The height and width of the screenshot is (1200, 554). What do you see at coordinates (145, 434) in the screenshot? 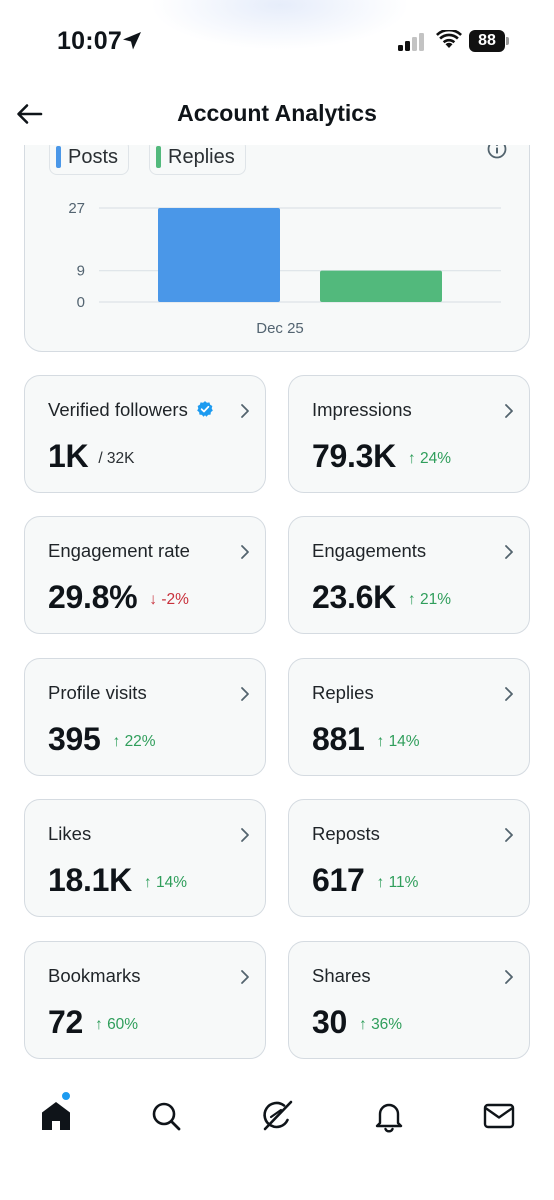
I see `metric-card-verified-followers: Verified followers 1K / 32K` at bounding box center [145, 434].